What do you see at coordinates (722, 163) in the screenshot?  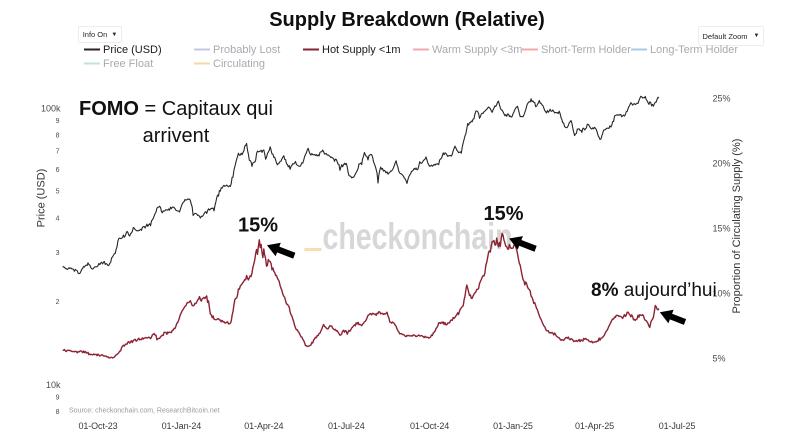 I see `svg-text: 20%` at bounding box center [722, 163].